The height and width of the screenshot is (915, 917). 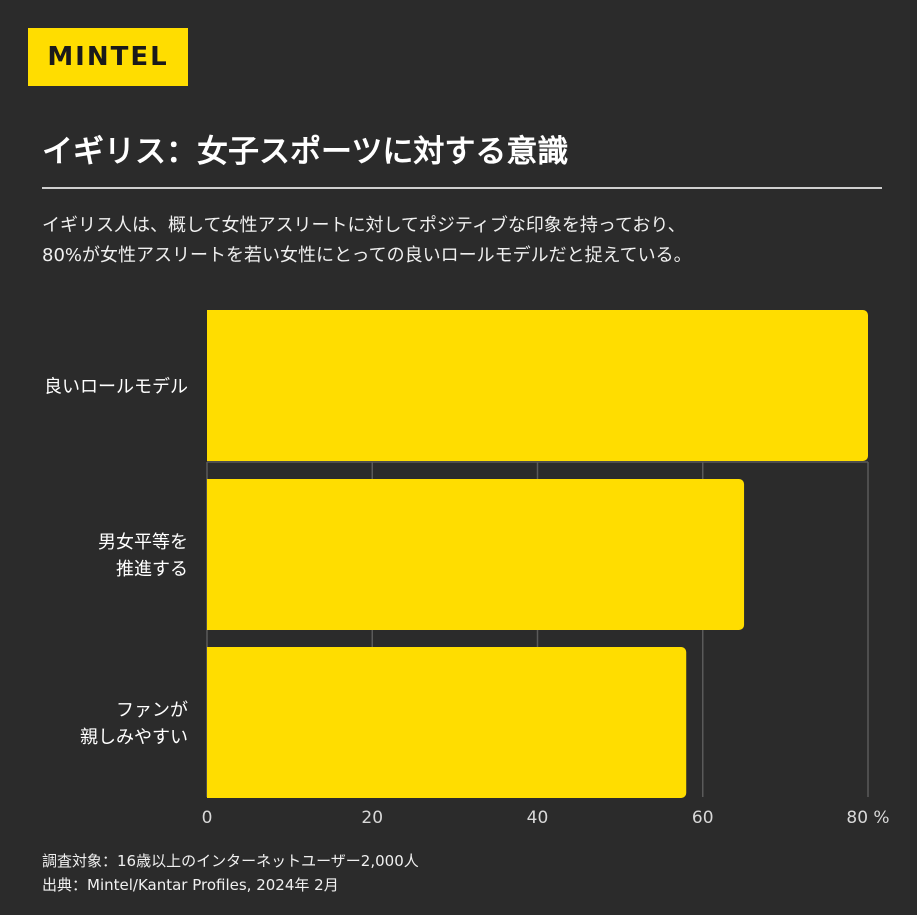 I want to click on page-title: イギリス：女子スポーツに対する意識, so click(x=305, y=152).